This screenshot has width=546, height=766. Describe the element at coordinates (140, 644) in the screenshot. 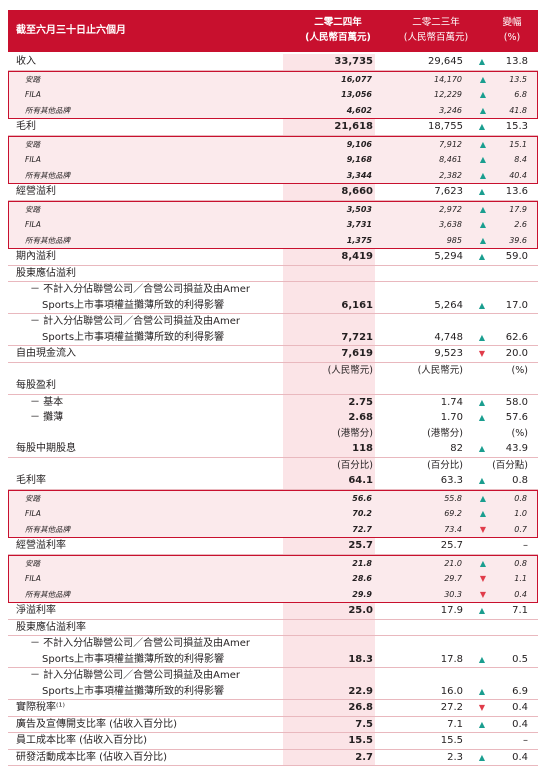

I see `row-label: － 不計入分佔聯營公司／合營公司損益及由Amer` at that location.